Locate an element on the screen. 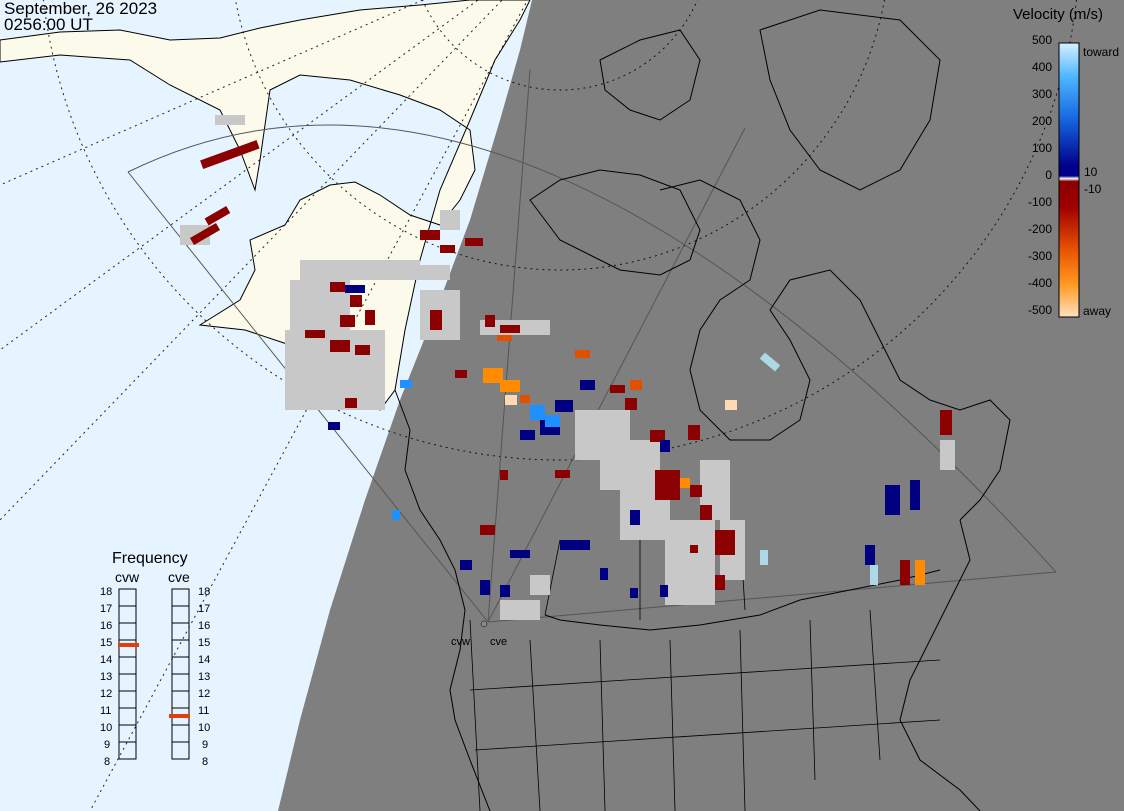 This screenshot has width=1124, height=811. colorbar-tick: -300 is located at coordinates (1039, 256).